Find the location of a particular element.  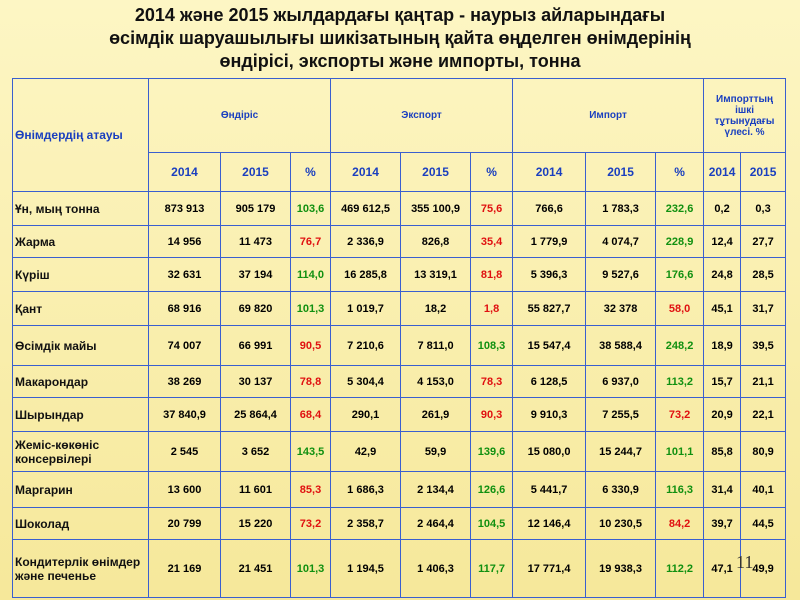

data-cell: 2 358,7 is located at coordinates (366, 523).